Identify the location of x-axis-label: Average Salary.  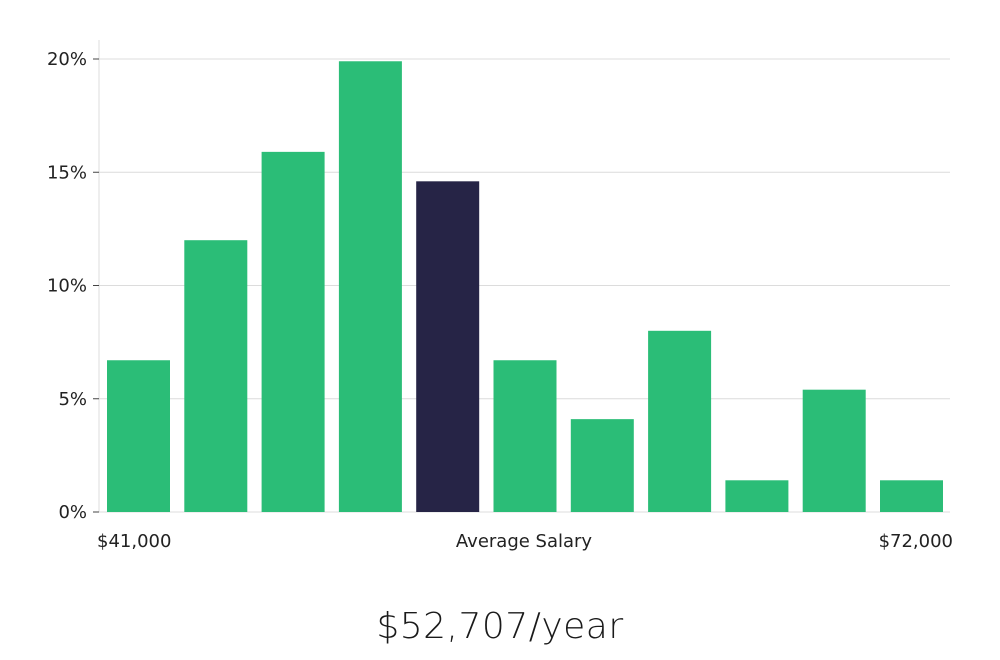
(524, 541).